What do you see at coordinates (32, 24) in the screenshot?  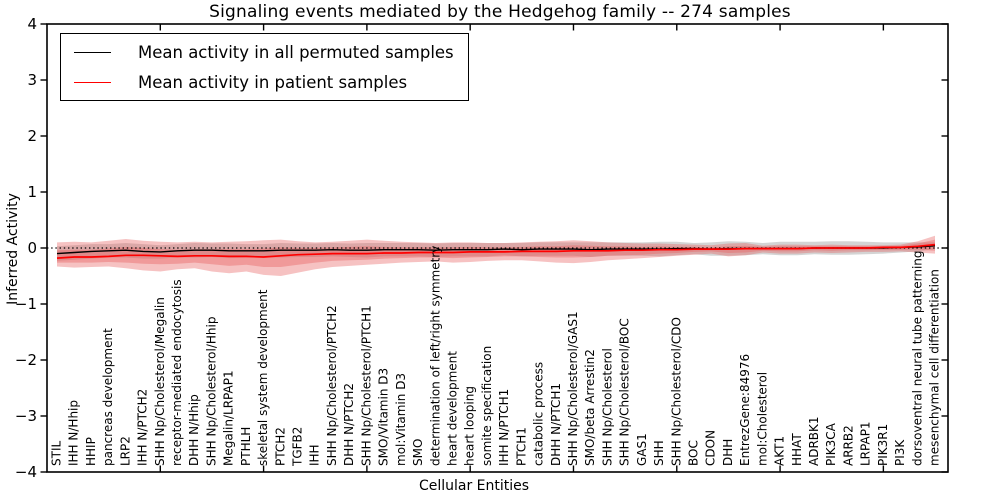 I see `y-tick-label: 4` at bounding box center [32, 24].